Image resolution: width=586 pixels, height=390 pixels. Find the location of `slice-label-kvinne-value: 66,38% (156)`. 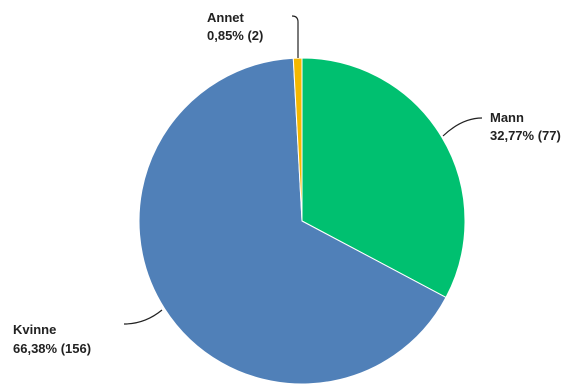

slice-label-kvinne-value: 66,38% (156) is located at coordinates (52, 348).